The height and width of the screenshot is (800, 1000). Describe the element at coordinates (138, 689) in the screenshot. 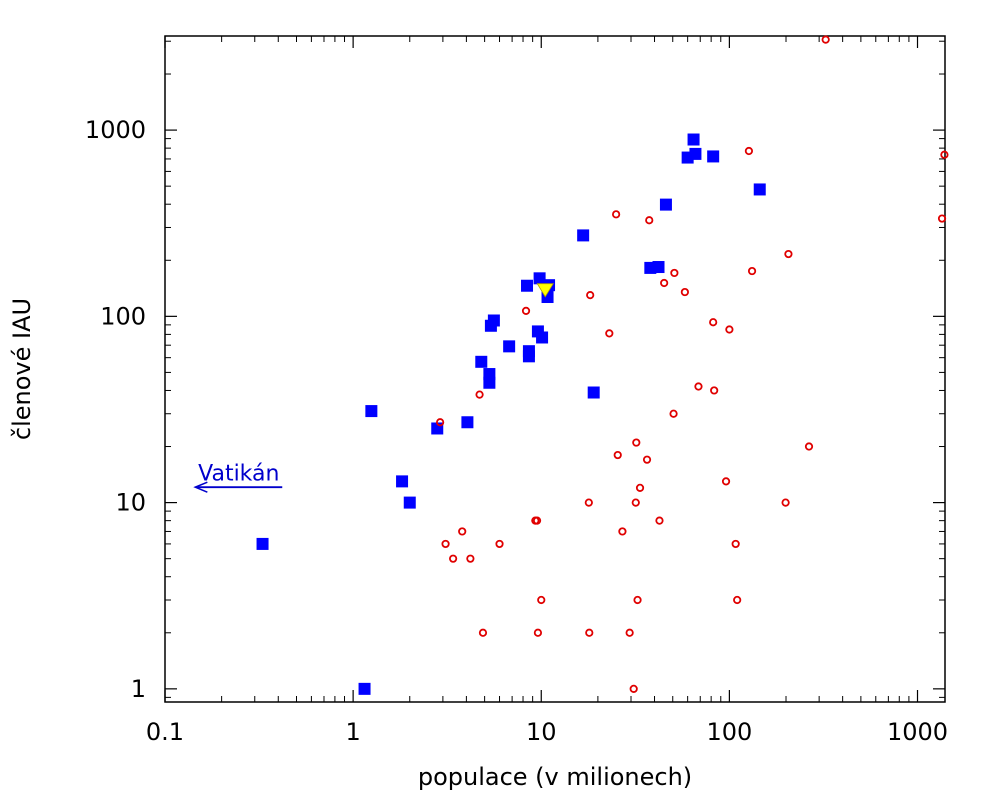

I see `y-tick-label: 1` at that location.